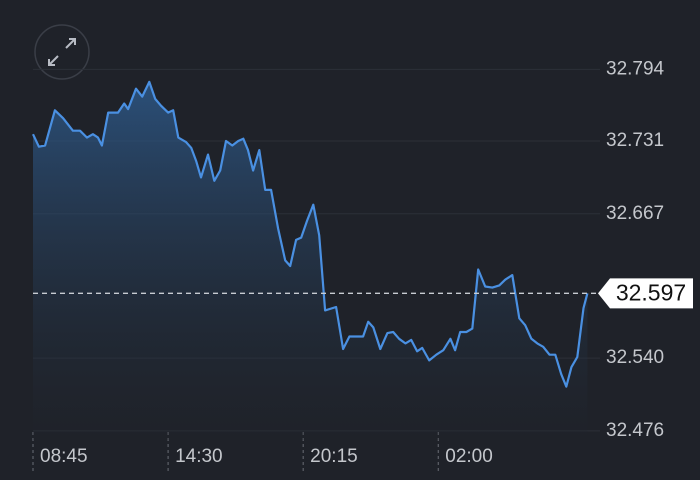 The image size is (700, 480). I want to click on current-price-box, so click(645, 293).